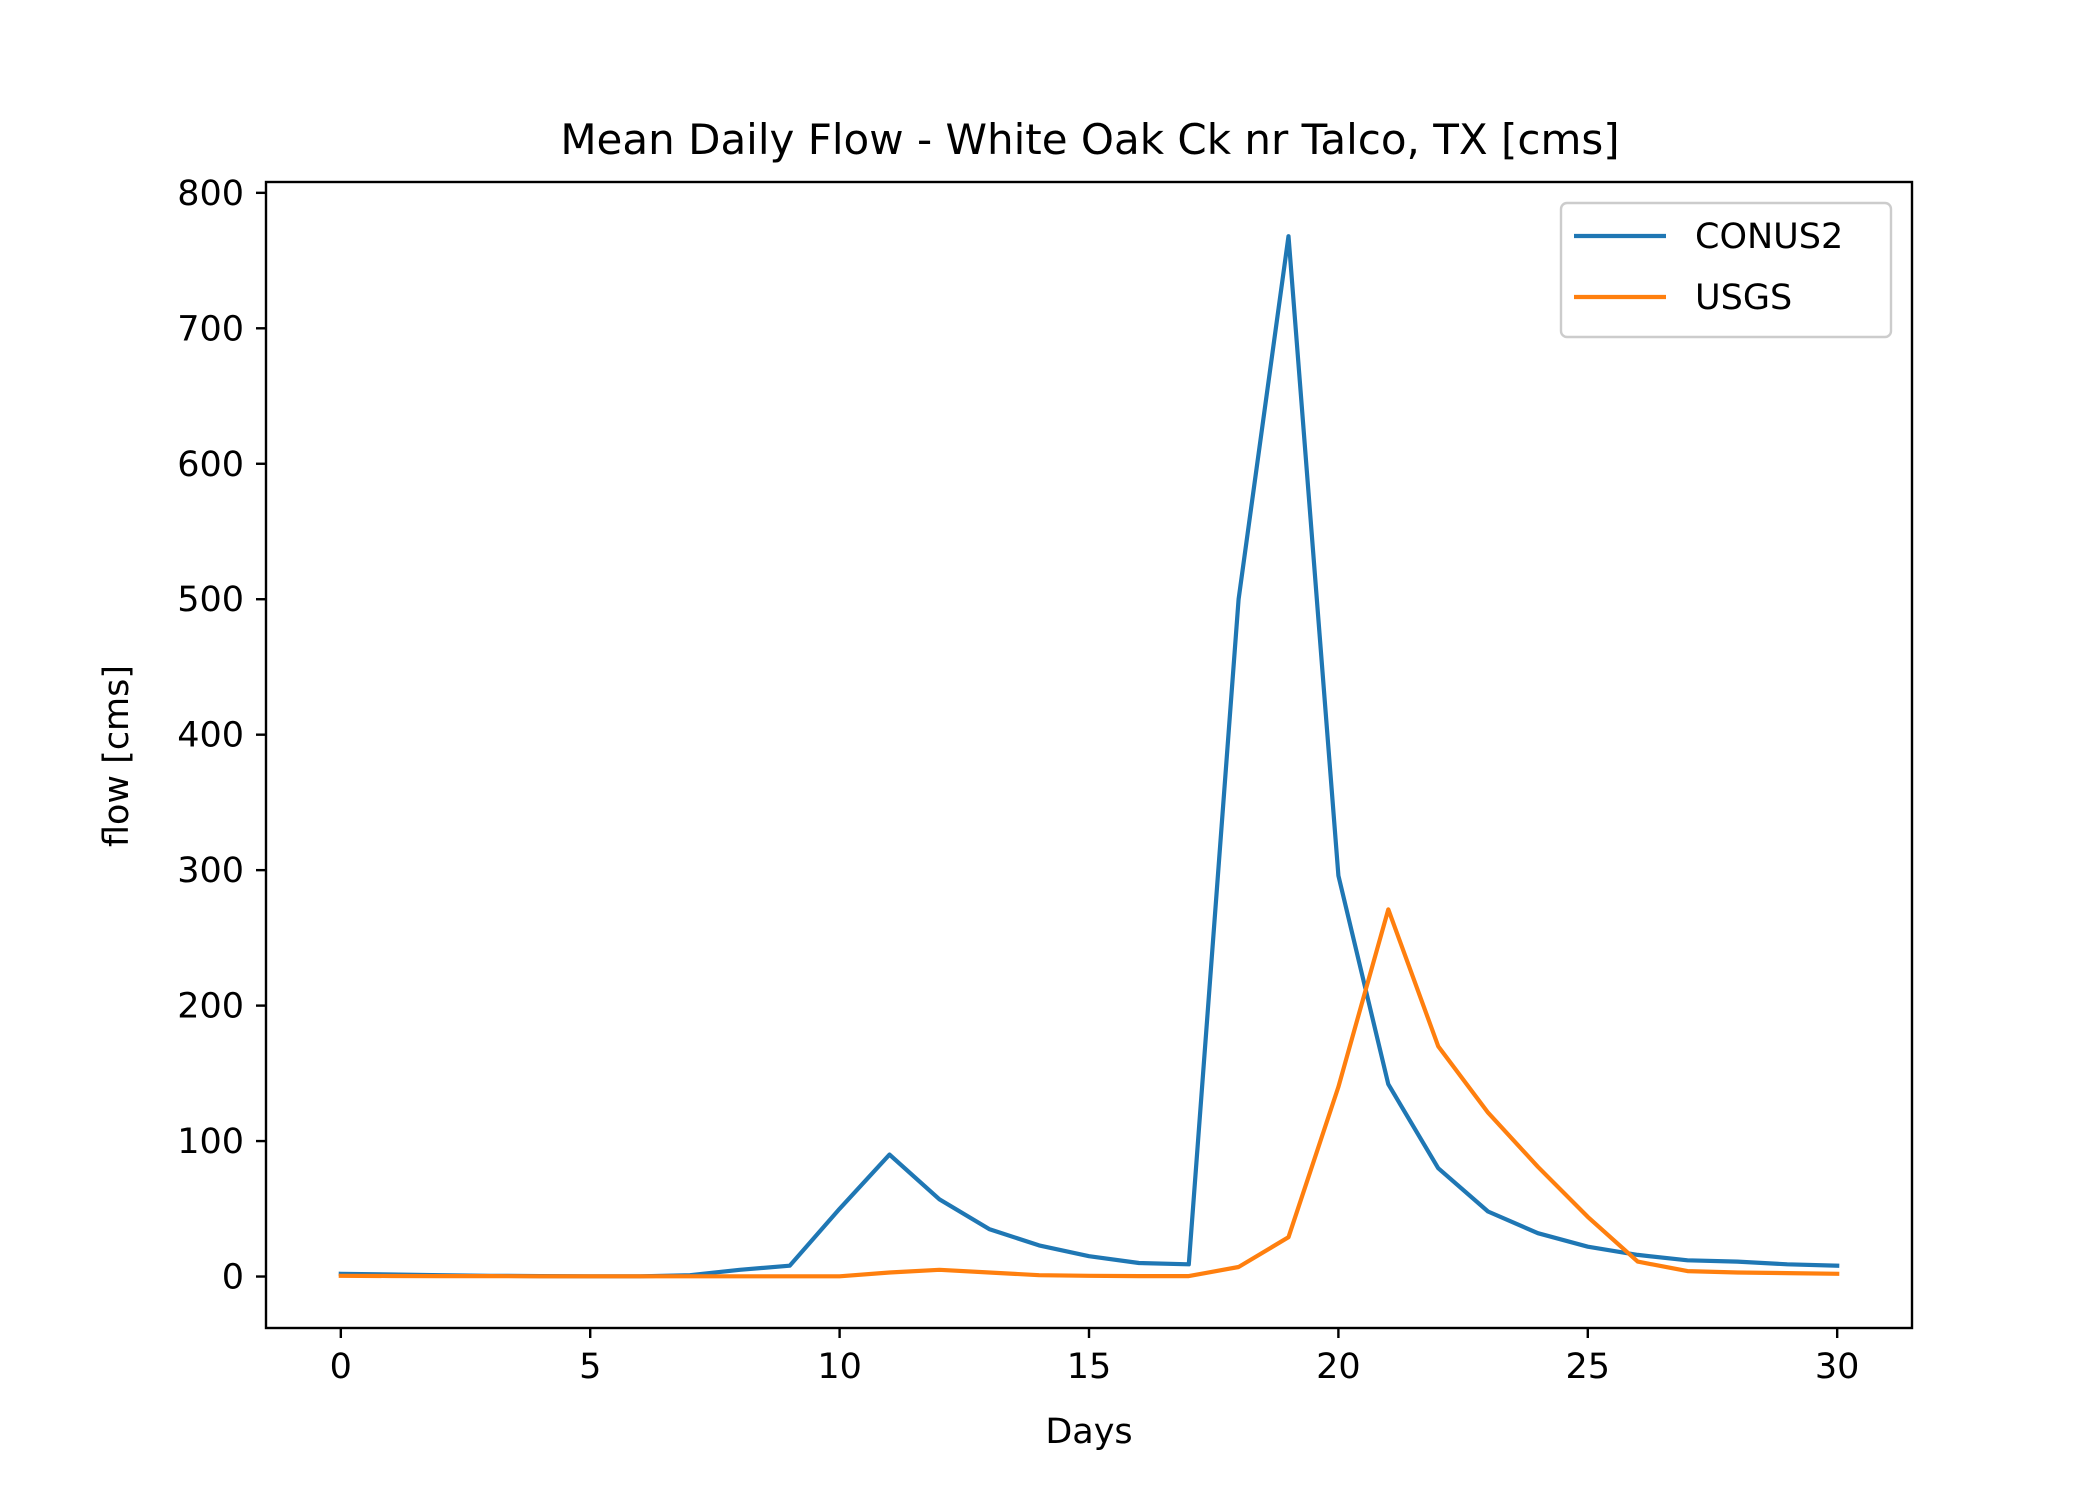  What do you see at coordinates (1089, 1367) in the screenshot?
I see `x-tick-label-15: 15` at bounding box center [1089, 1367].